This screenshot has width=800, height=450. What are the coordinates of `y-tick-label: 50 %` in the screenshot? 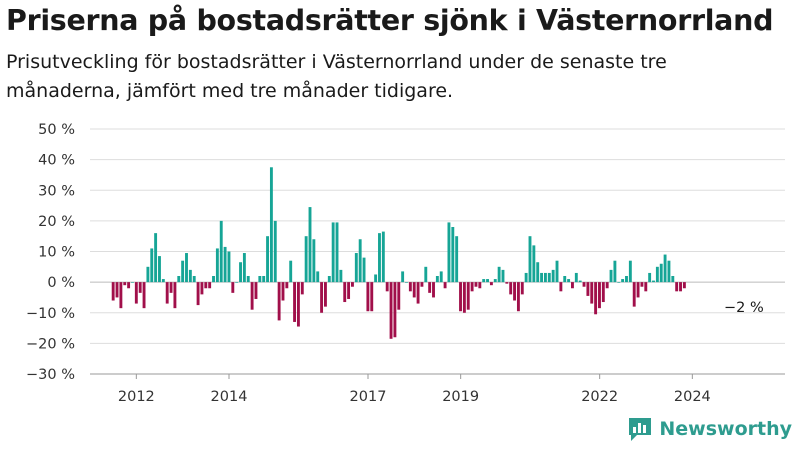 It's located at (56, 130).